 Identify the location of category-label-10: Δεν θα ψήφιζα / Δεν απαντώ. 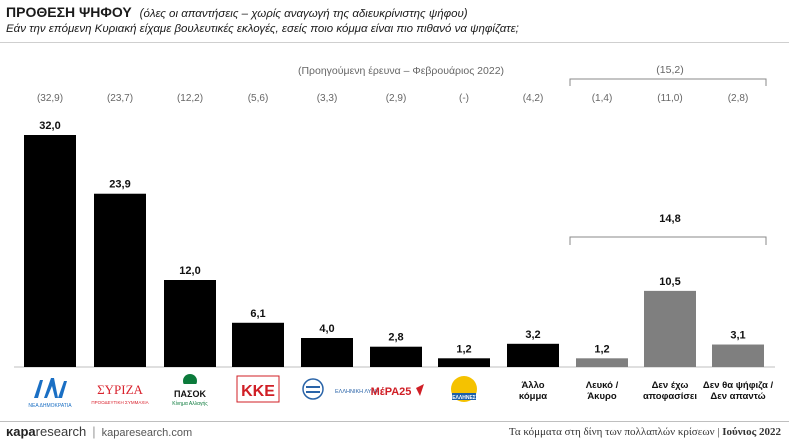
(738, 391).